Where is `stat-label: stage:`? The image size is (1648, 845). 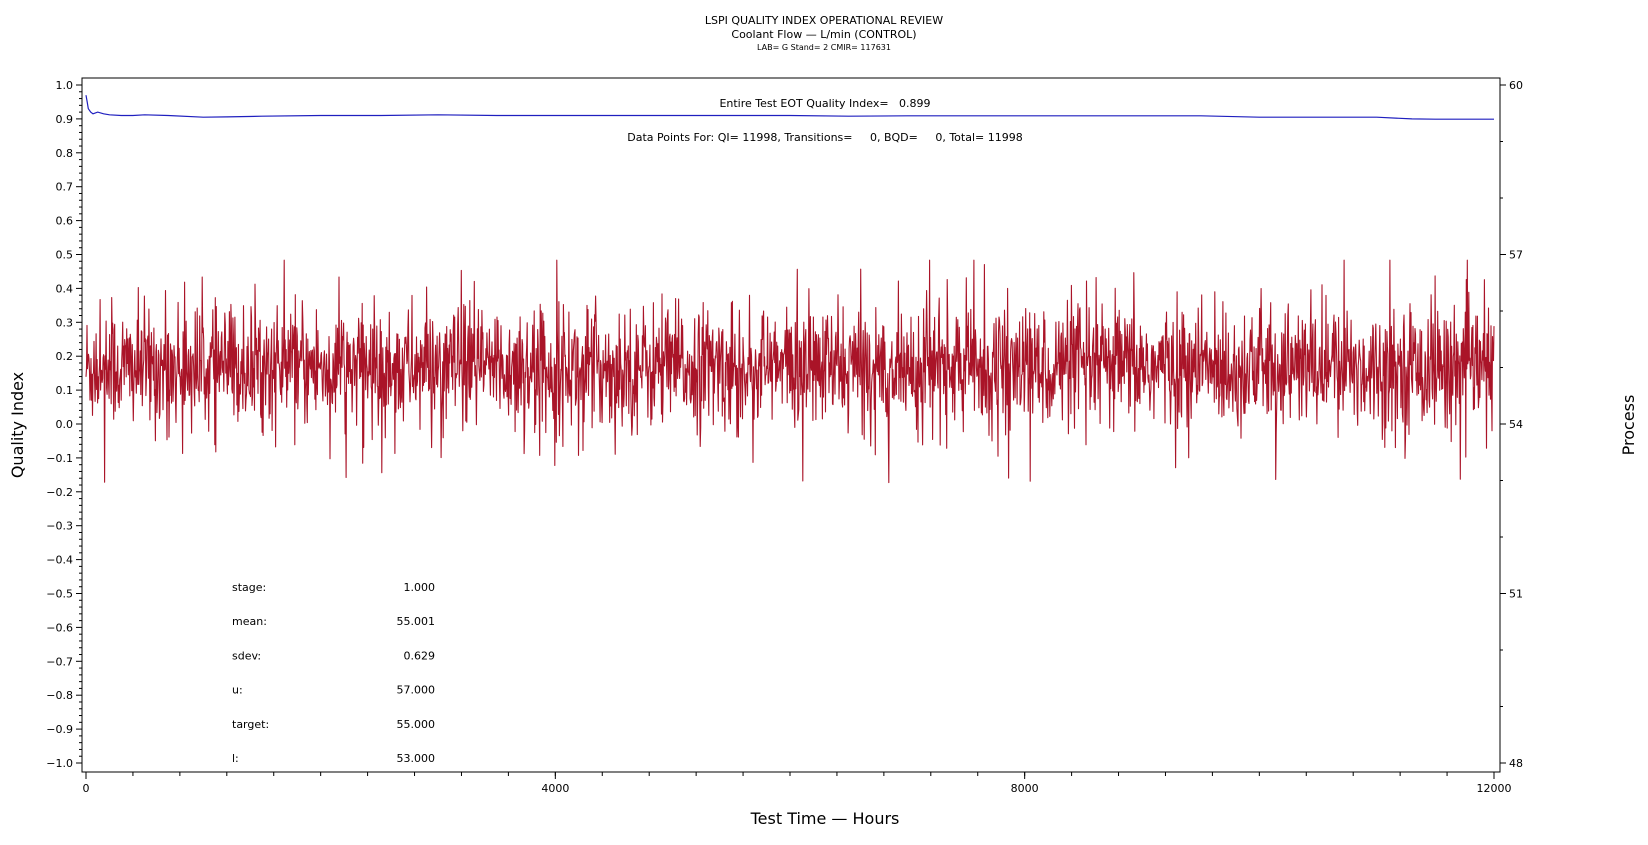 stat-label: stage: is located at coordinates (249, 587).